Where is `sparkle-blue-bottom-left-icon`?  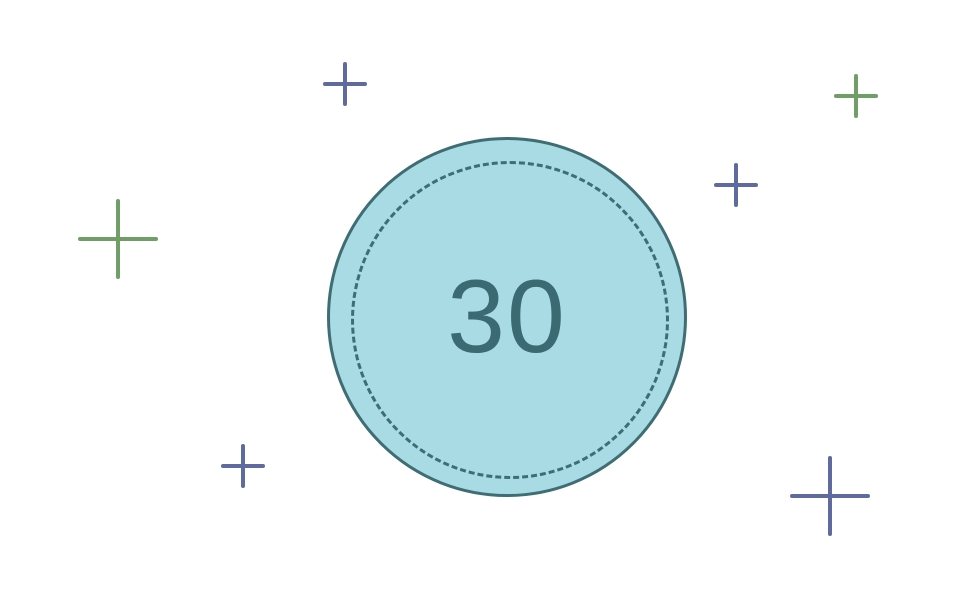
sparkle-blue-bottom-left-icon is located at coordinates (243, 466).